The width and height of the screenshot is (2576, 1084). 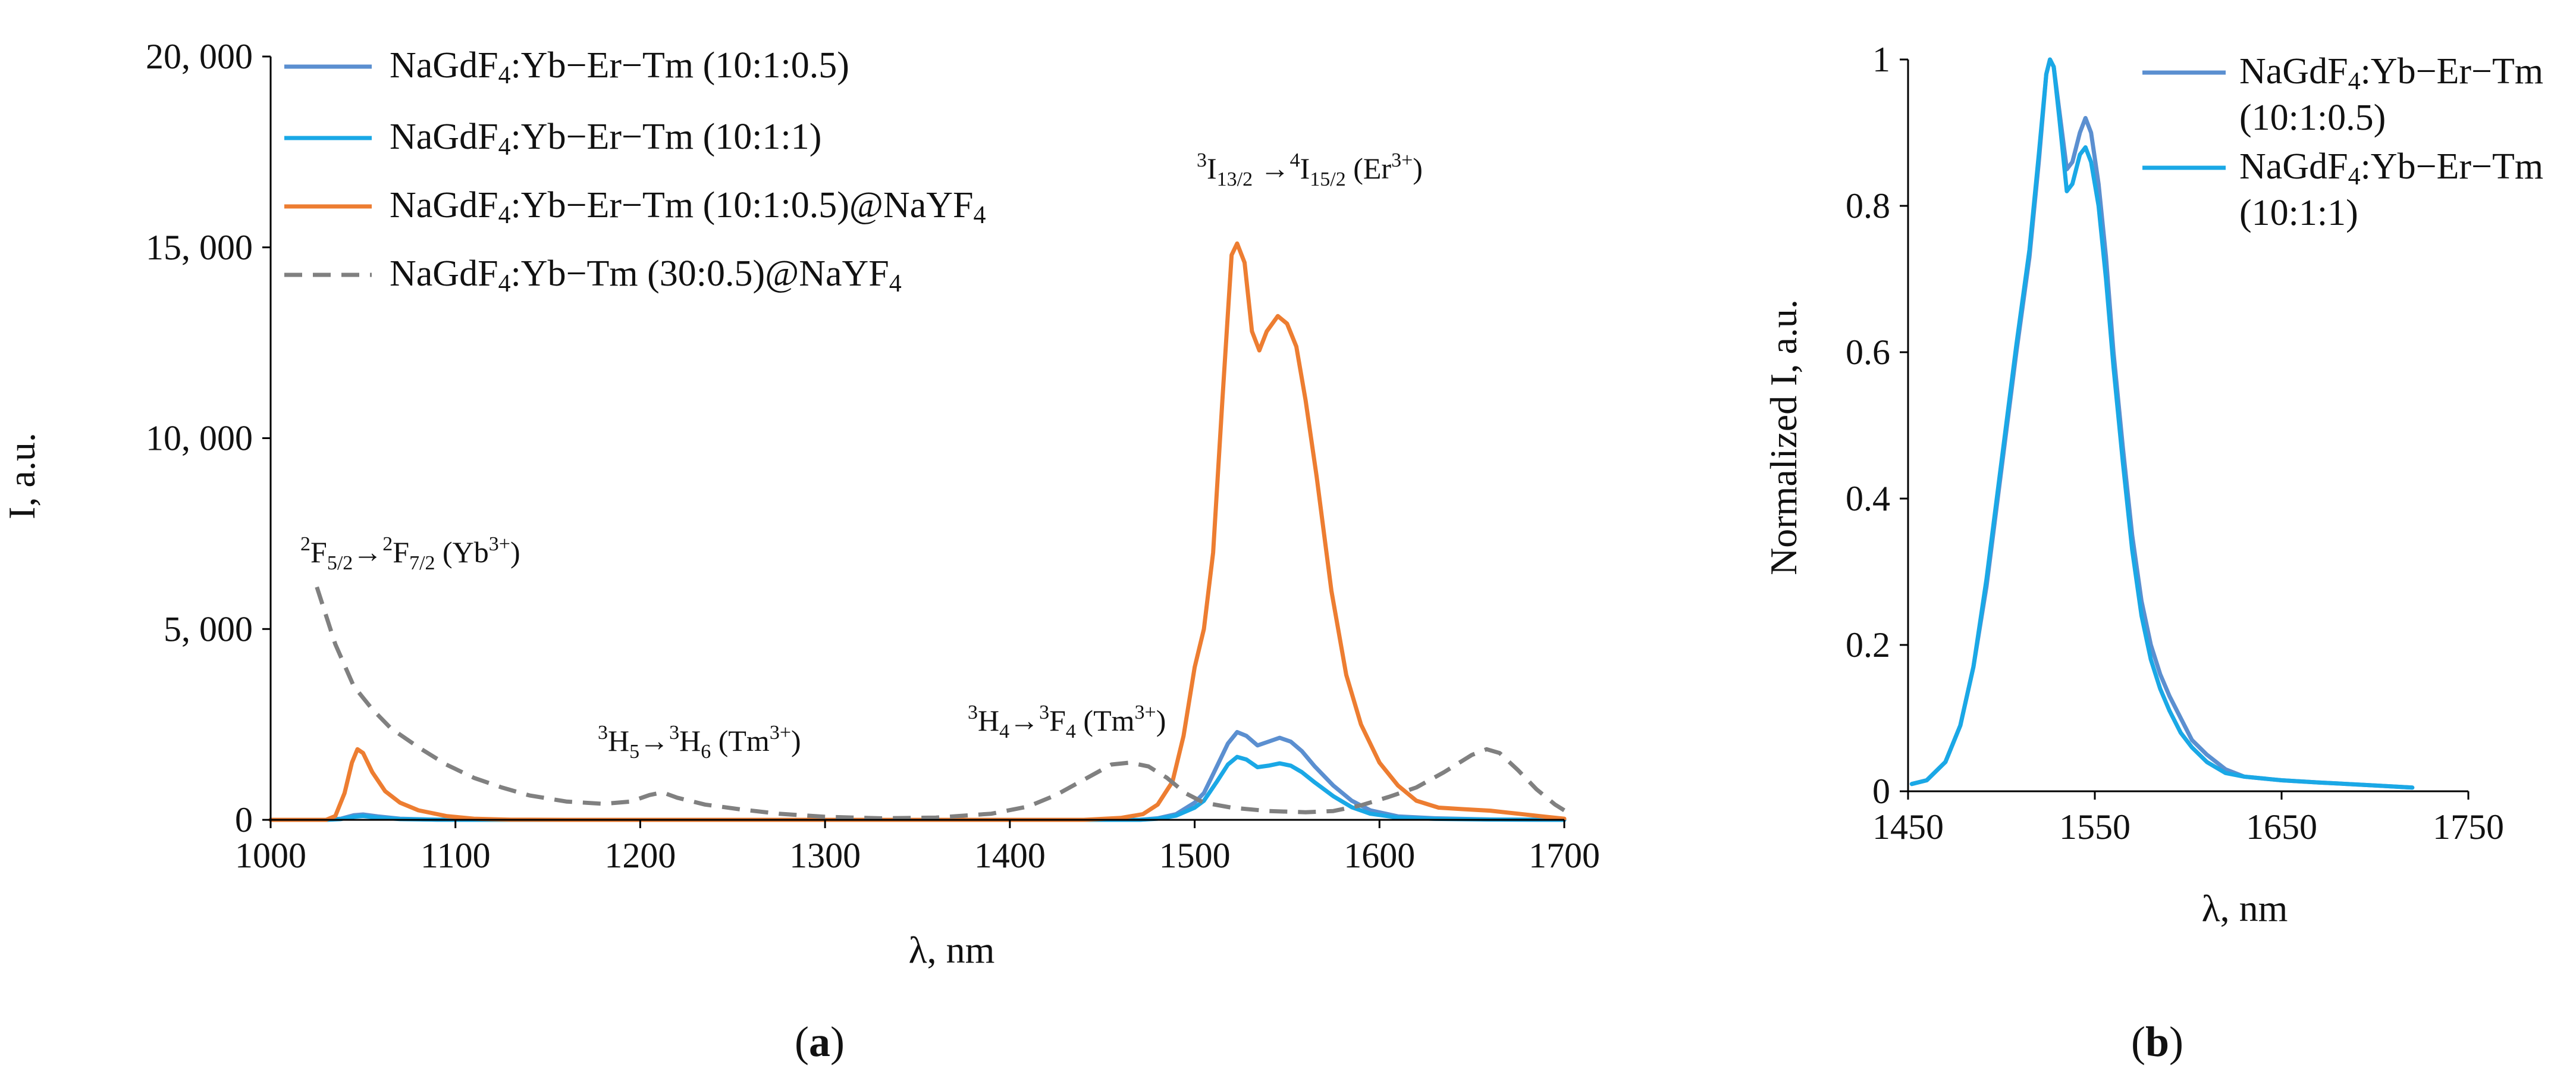 What do you see at coordinates (699, 742) in the screenshot?
I see `annotation-tm-h5: 3H5→3H6 (Tm3+)` at bounding box center [699, 742].